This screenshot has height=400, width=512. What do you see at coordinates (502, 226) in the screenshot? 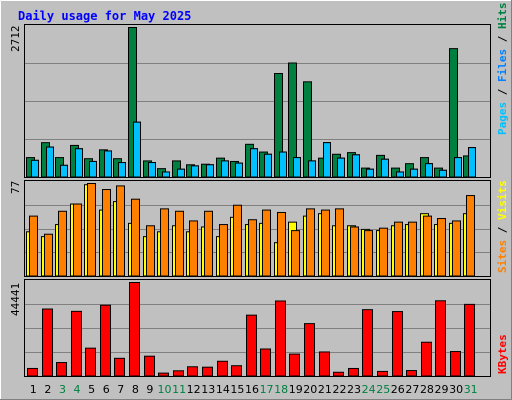
I see `legend-sites-visits: Sites / Visits` at bounding box center [502, 226].